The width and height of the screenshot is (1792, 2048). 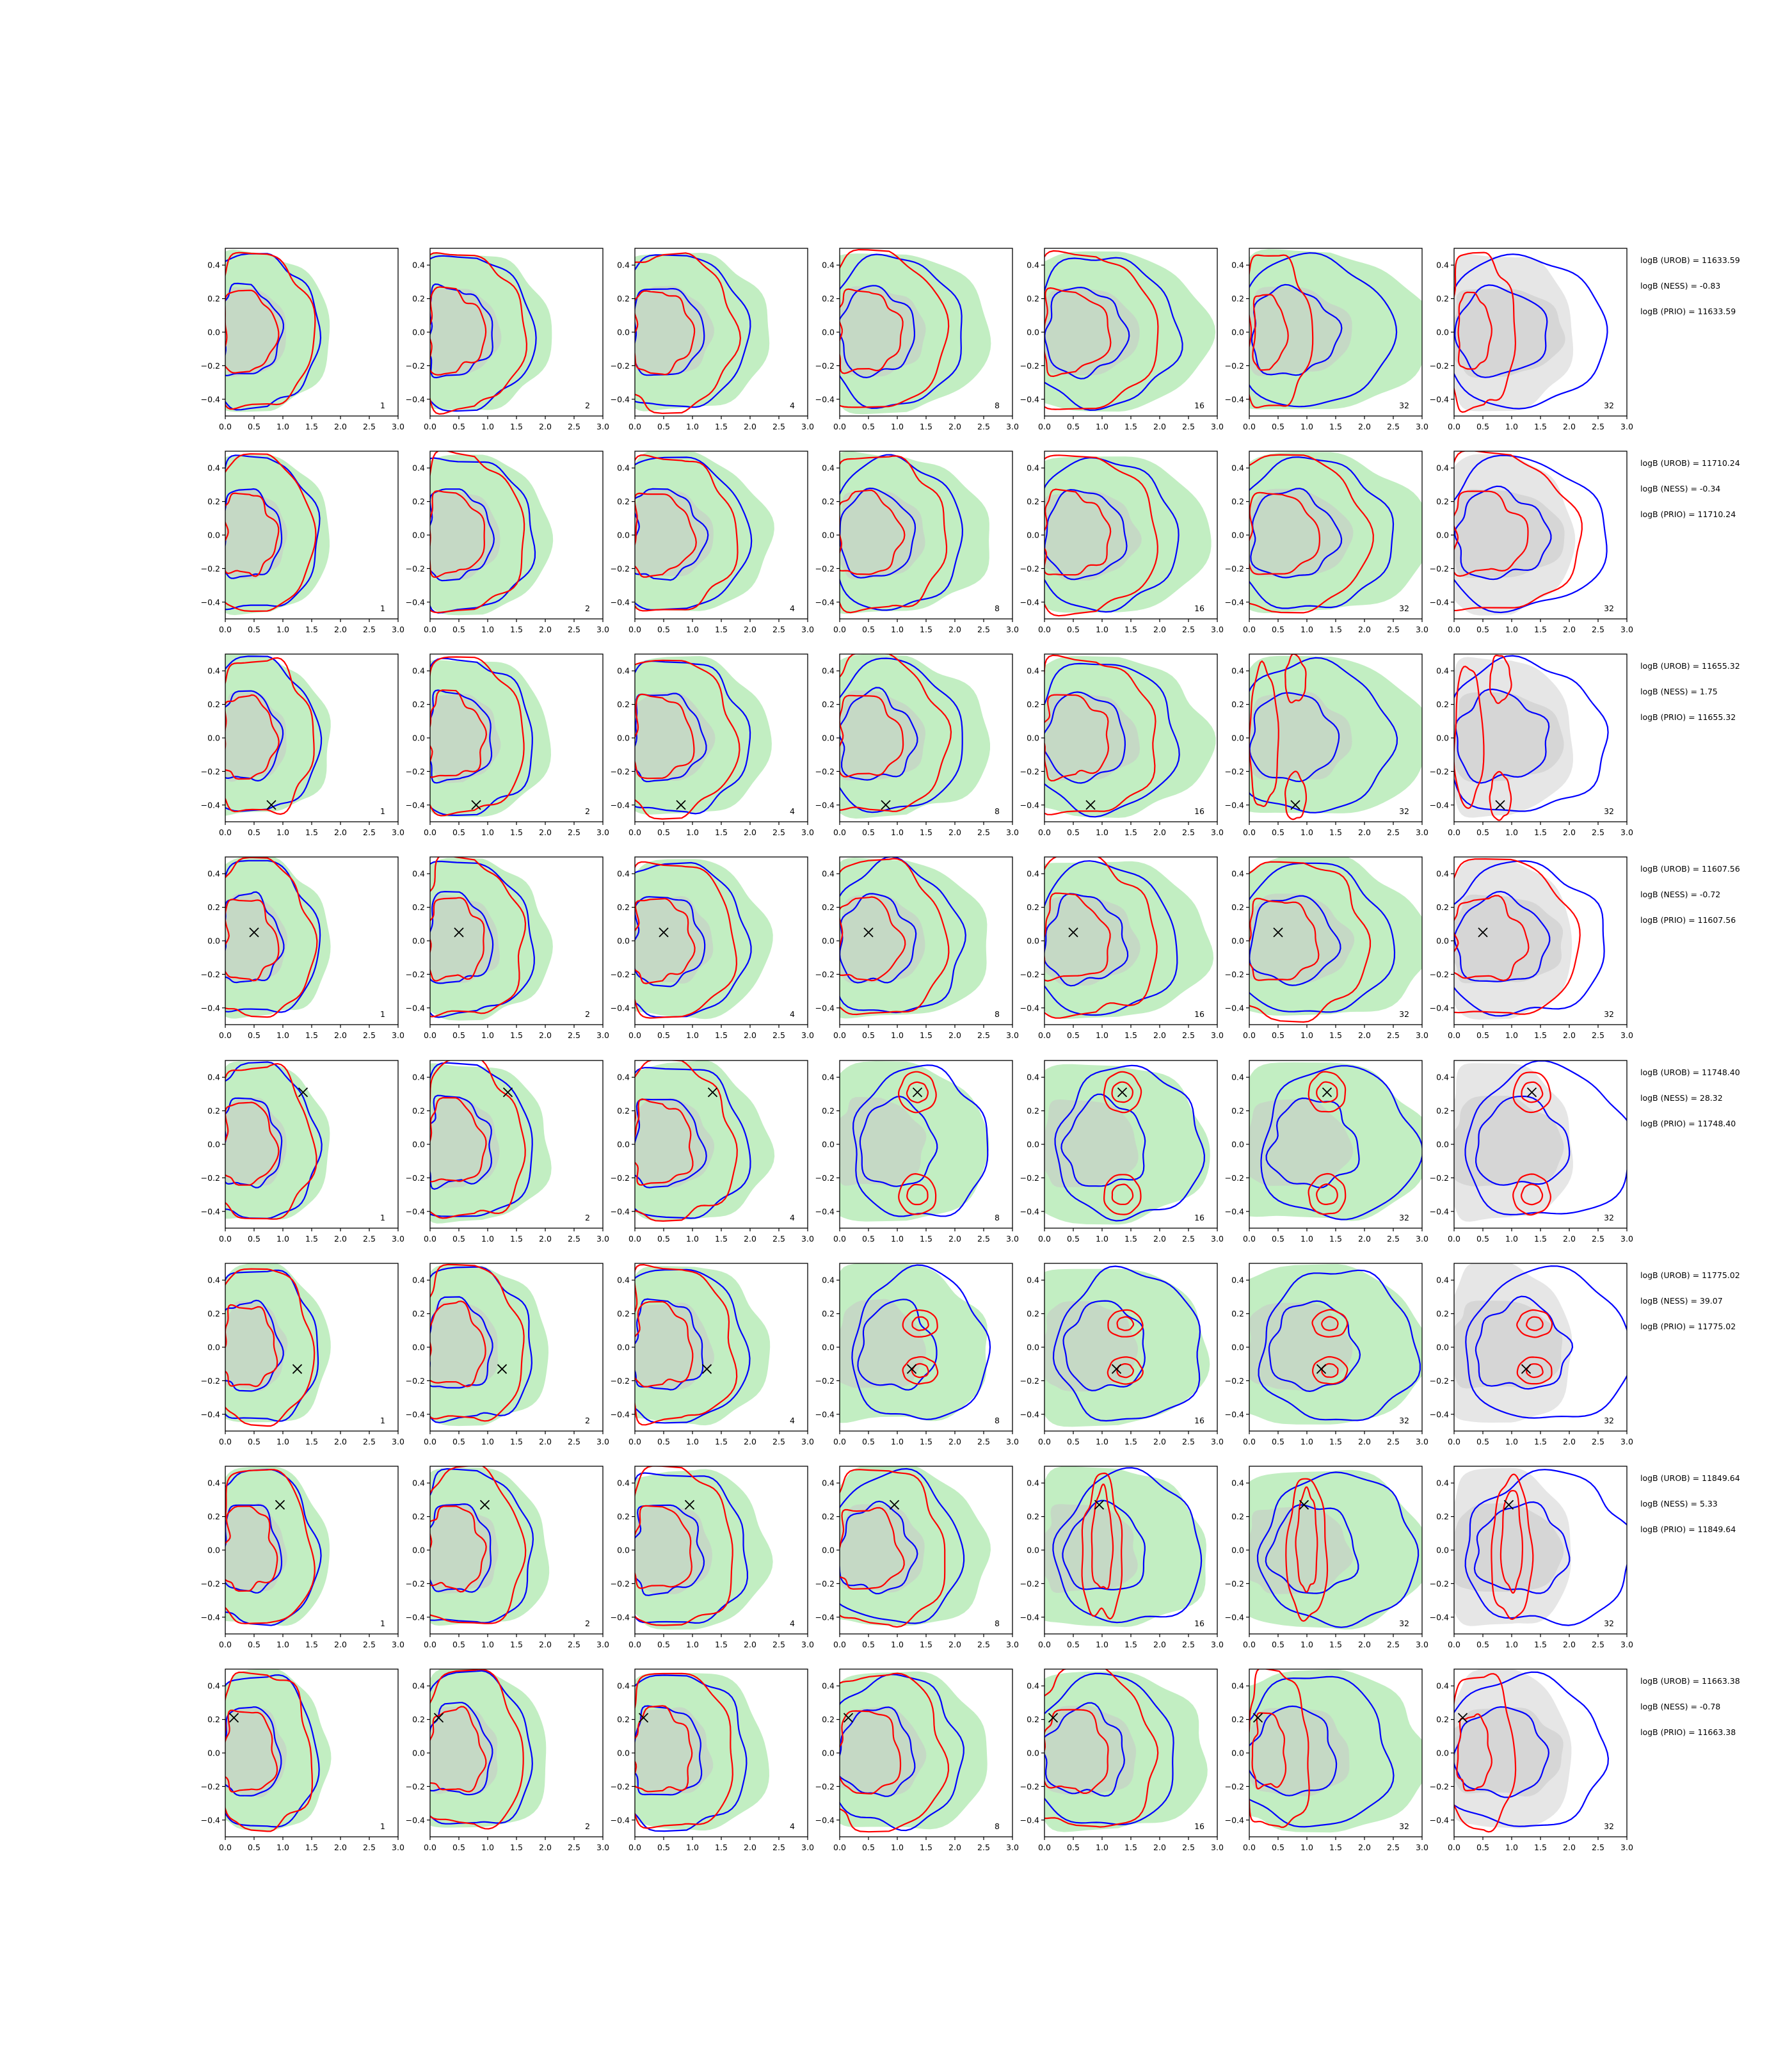 I want to click on panel-label: 32, so click(x=1609, y=608).